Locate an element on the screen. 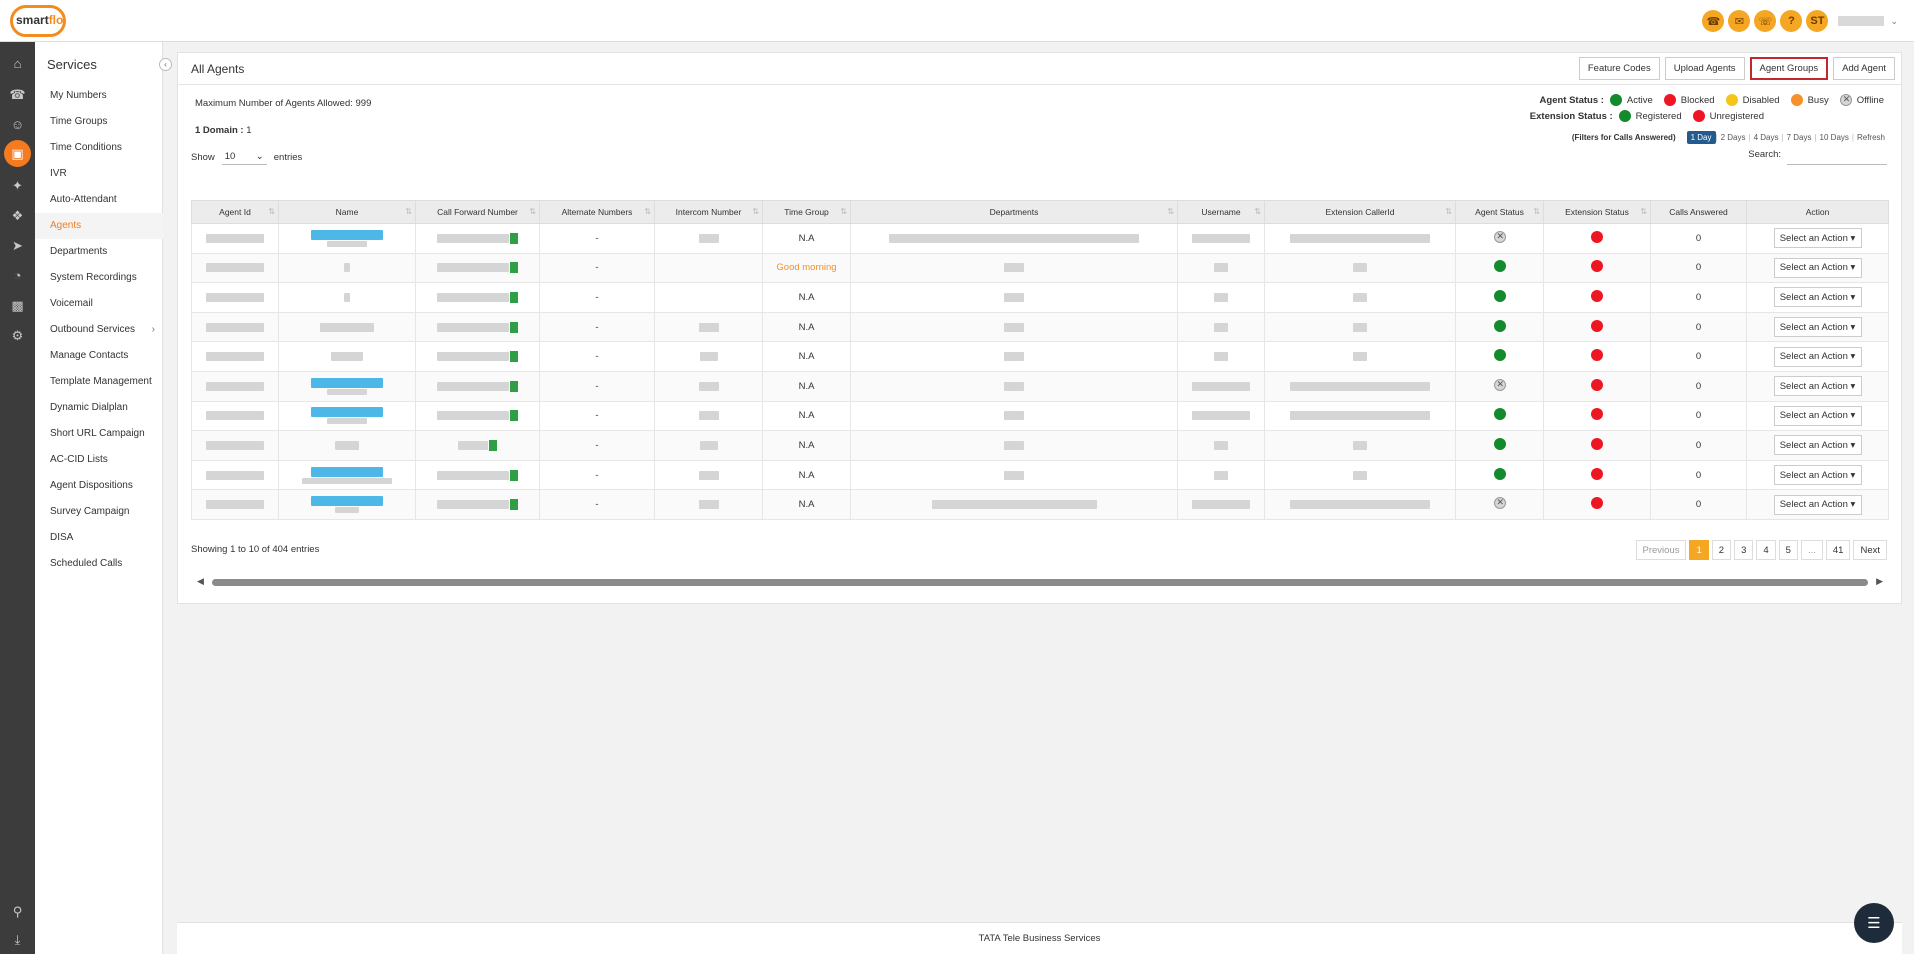  redacted-forward-number is located at coordinates (473, 357).